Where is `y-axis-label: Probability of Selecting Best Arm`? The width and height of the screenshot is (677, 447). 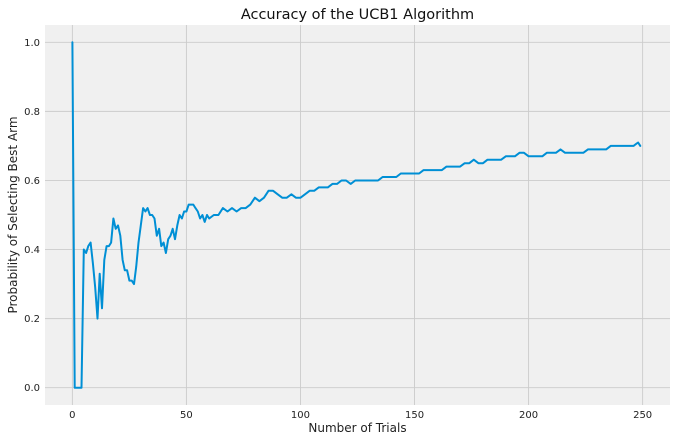
y-axis-label: Probability of Selecting Best Arm is located at coordinates (13, 214).